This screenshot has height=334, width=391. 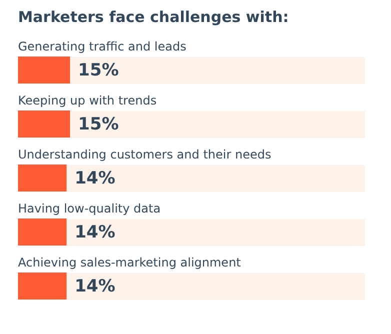 I want to click on y-tick-label: Achieving sales-marketing alignment, so click(x=130, y=263).